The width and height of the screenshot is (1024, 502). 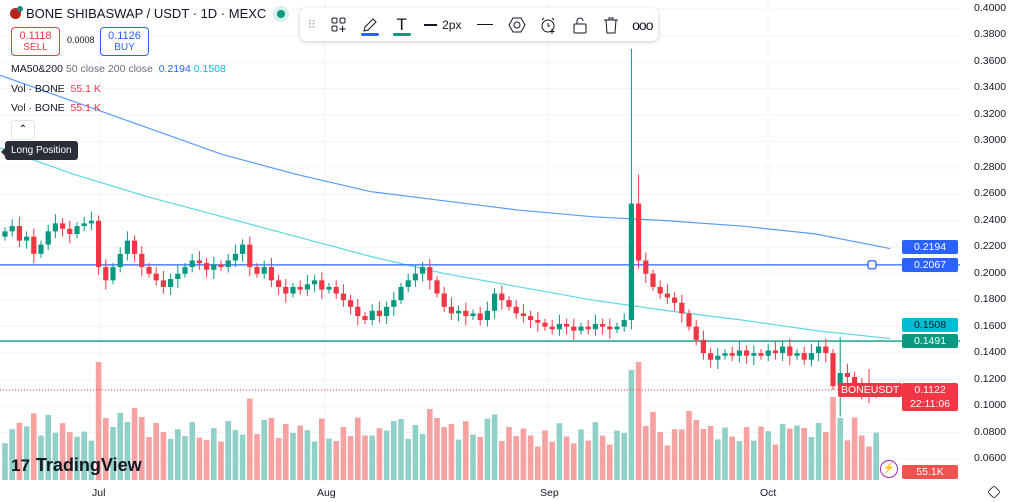 I want to click on drawing-toolbar: ⠿ T 2px ooo, so click(x=479, y=24).